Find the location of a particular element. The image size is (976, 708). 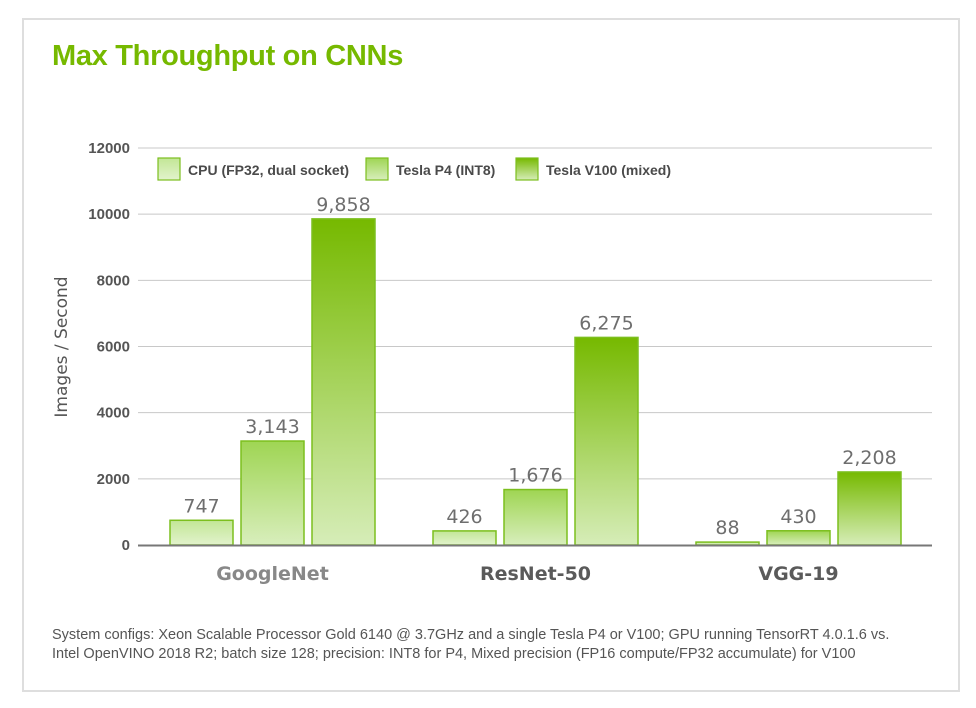

bar-value-label: 3,143 is located at coordinates (272, 427).